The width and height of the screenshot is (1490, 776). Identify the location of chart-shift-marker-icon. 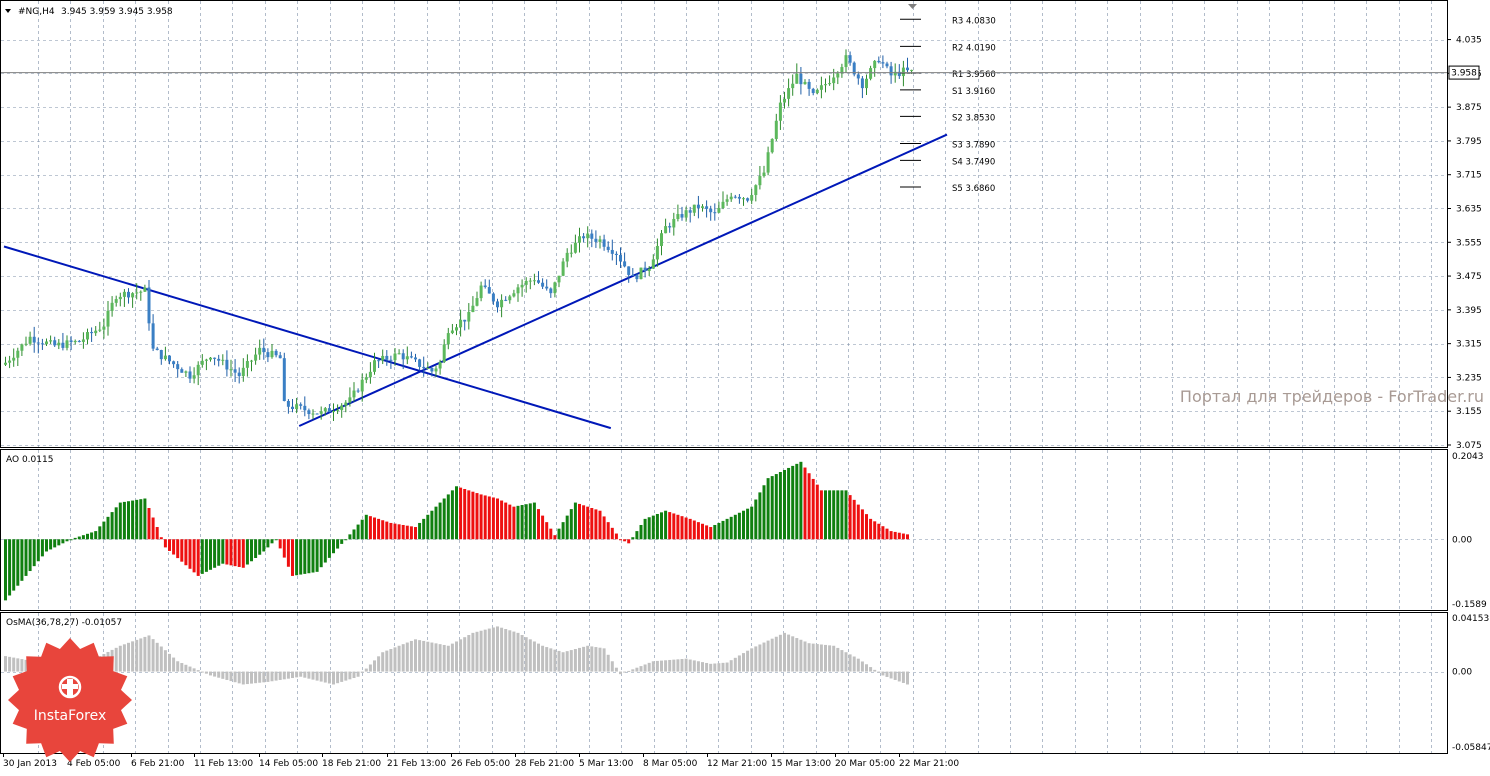
(912, 6).